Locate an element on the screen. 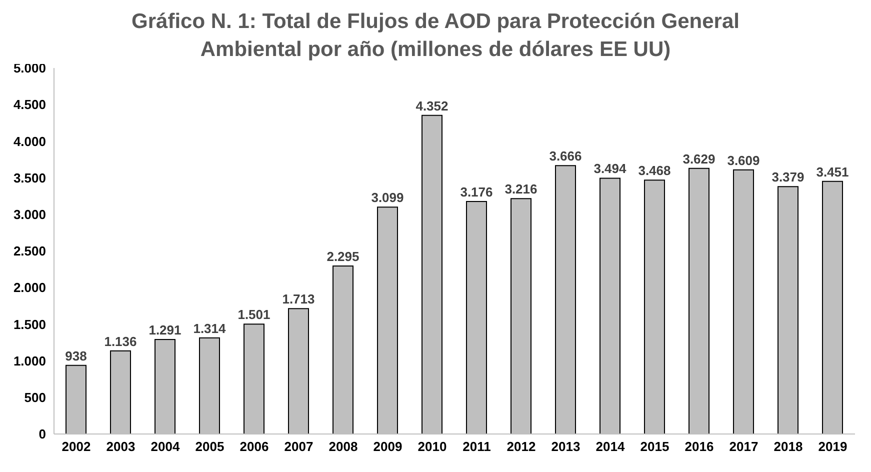  y-tick-label: 4.500 is located at coordinates (29, 104).